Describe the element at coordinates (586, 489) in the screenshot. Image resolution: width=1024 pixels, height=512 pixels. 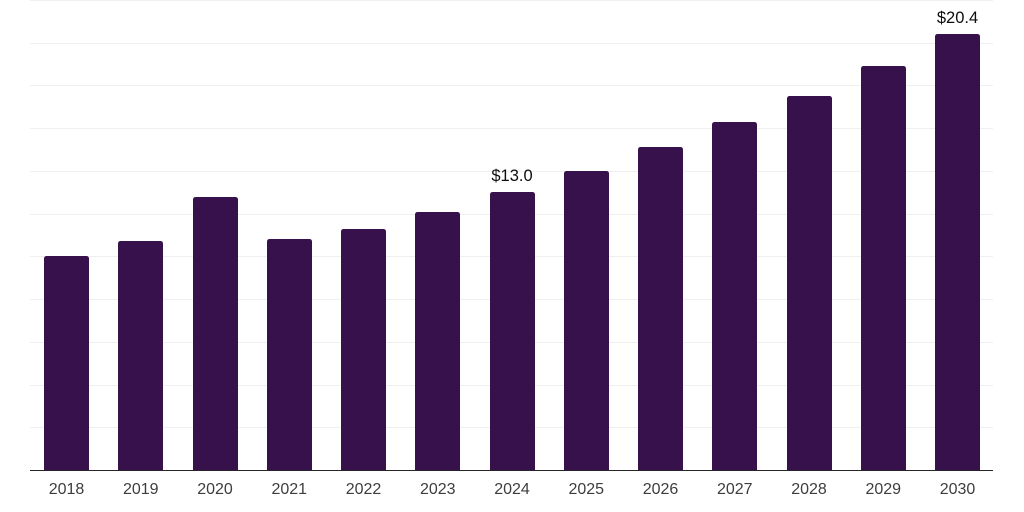
I see `x-tick-label-2025: 2025` at that location.